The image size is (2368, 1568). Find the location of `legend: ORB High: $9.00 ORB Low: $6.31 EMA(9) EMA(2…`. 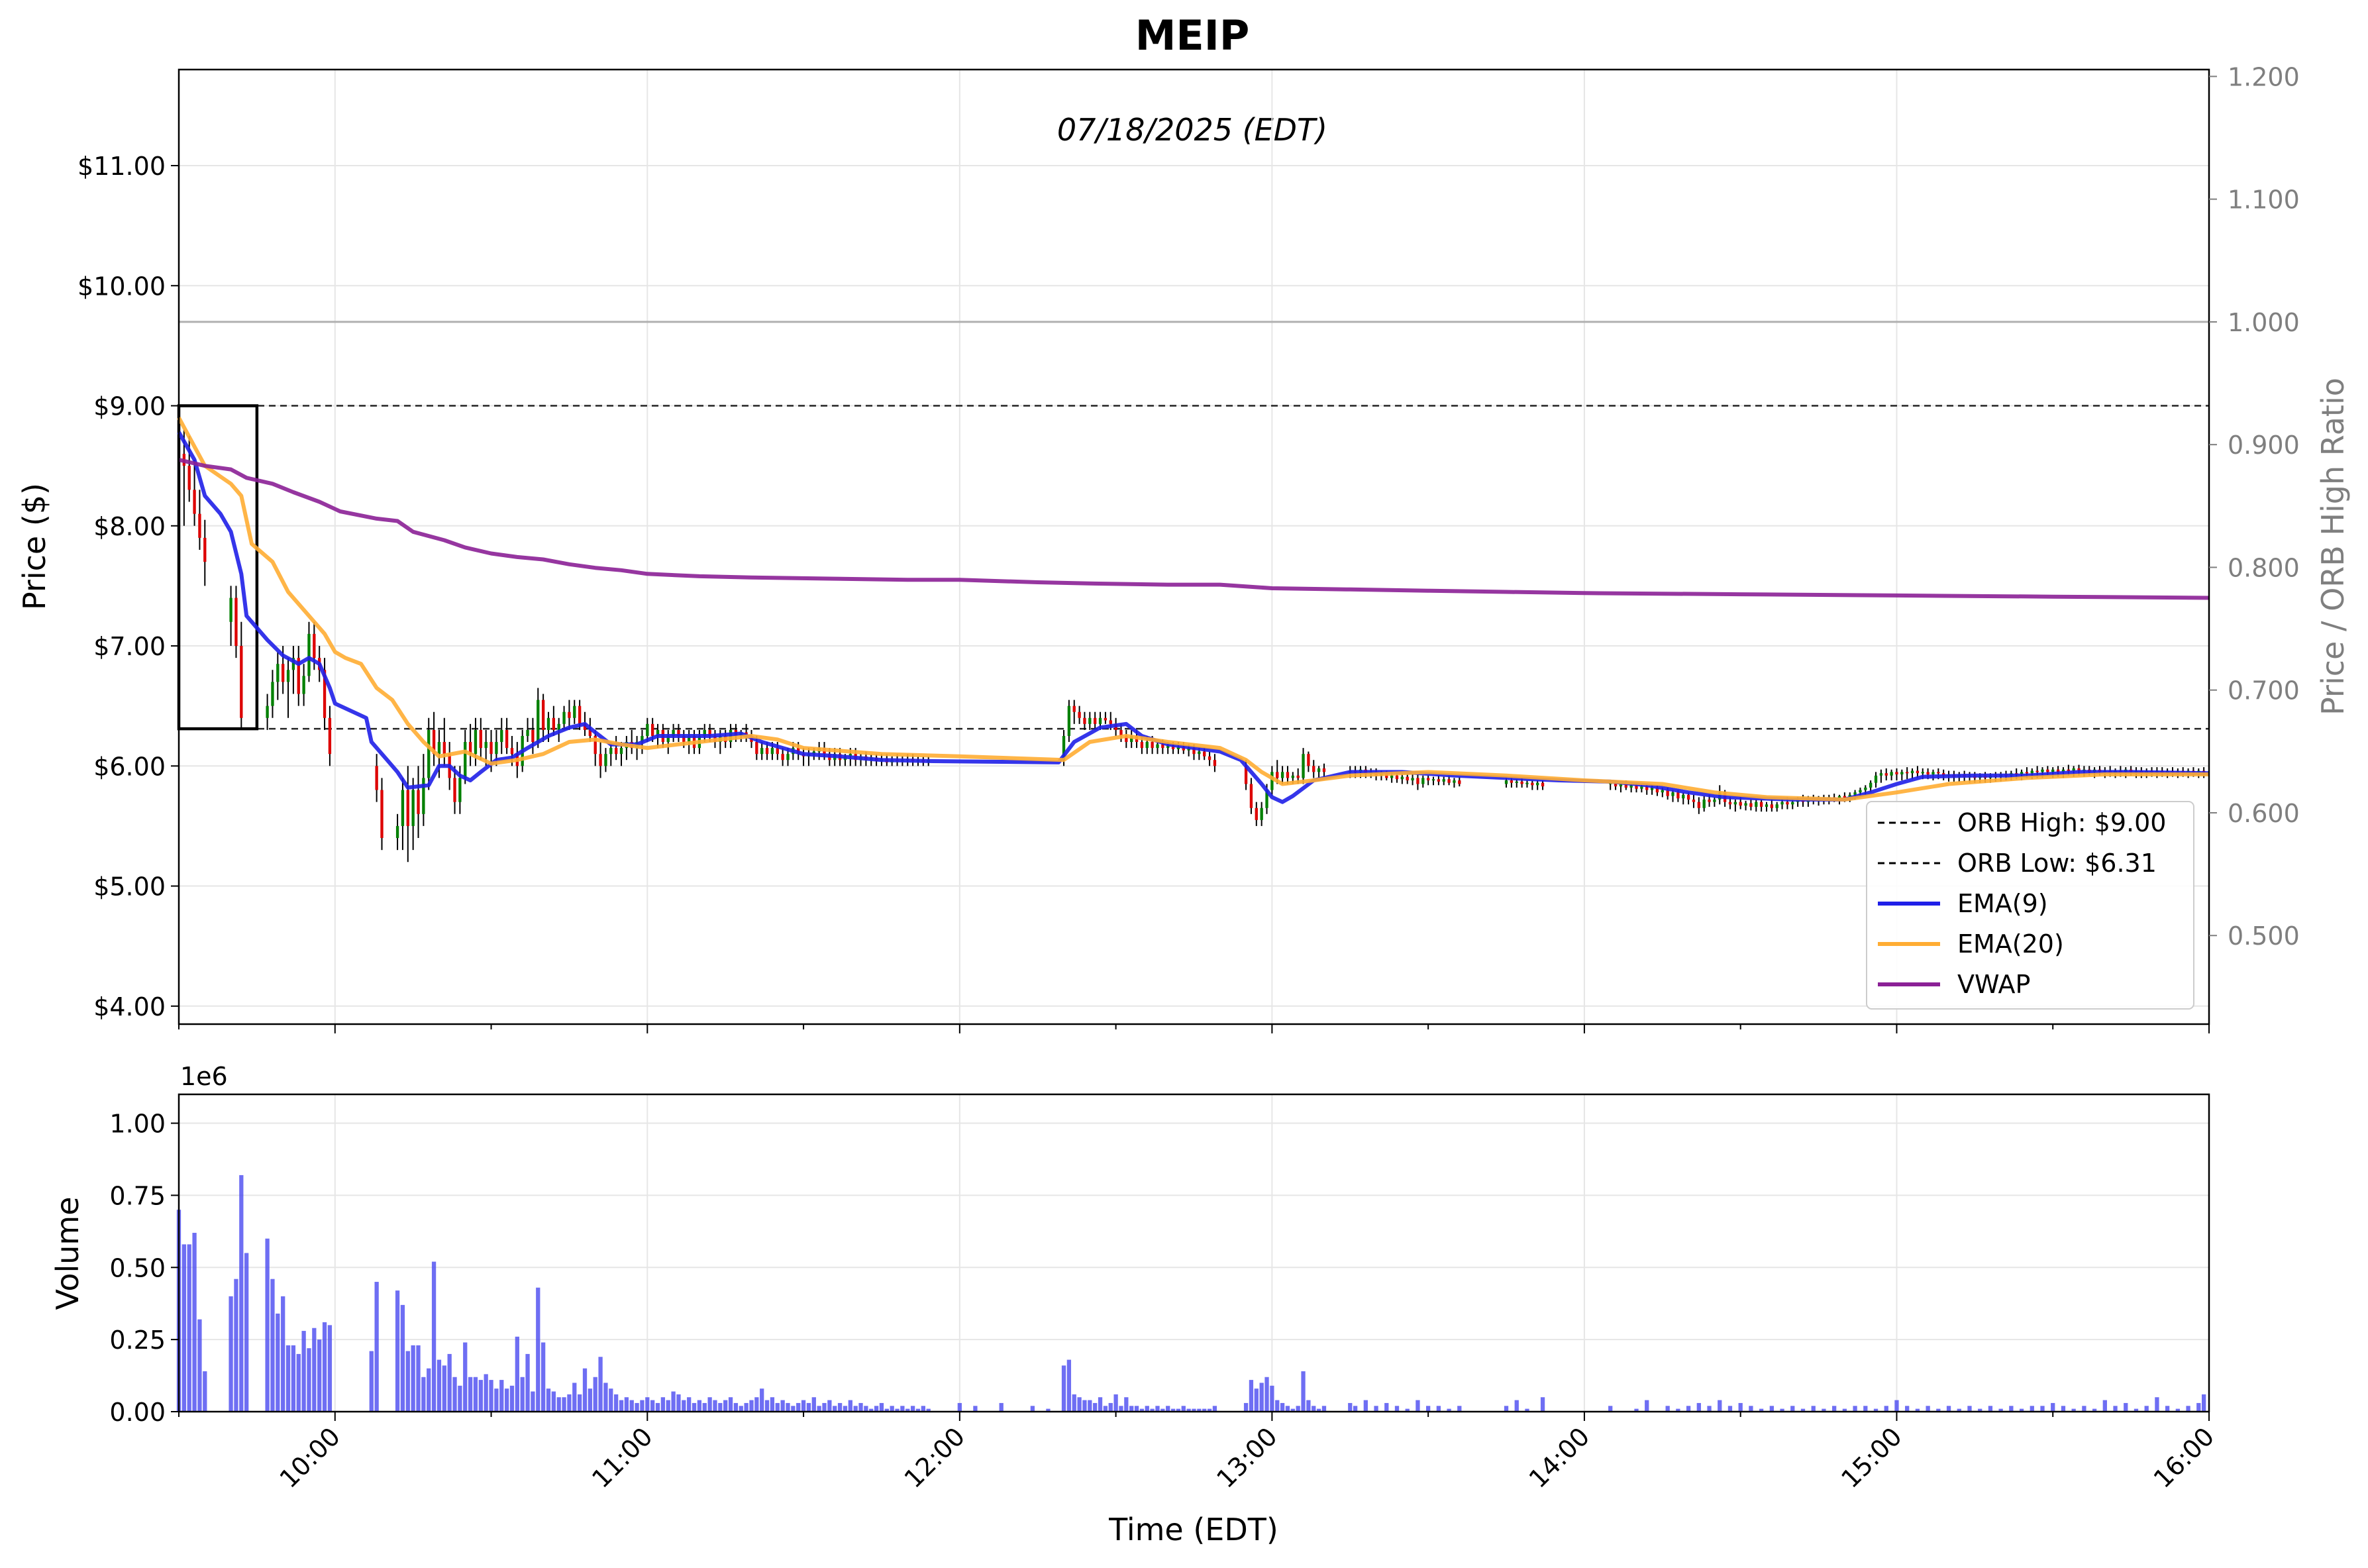

legend: ORB High: $9.00 ORB Low: $6.31 EMA(9) EMA(2… is located at coordinates (2030, 905).